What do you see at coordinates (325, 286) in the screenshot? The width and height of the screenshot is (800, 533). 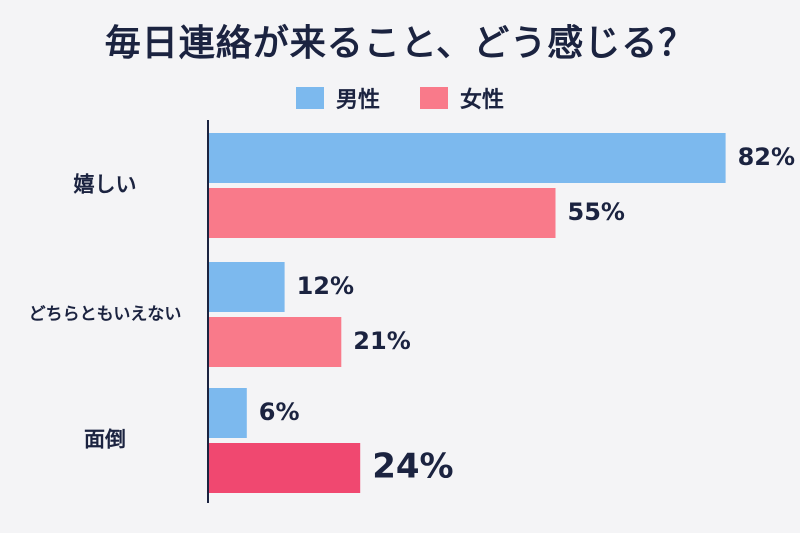 I see `value-label-neutral-male: 12%` at bounding box center [325, 286].